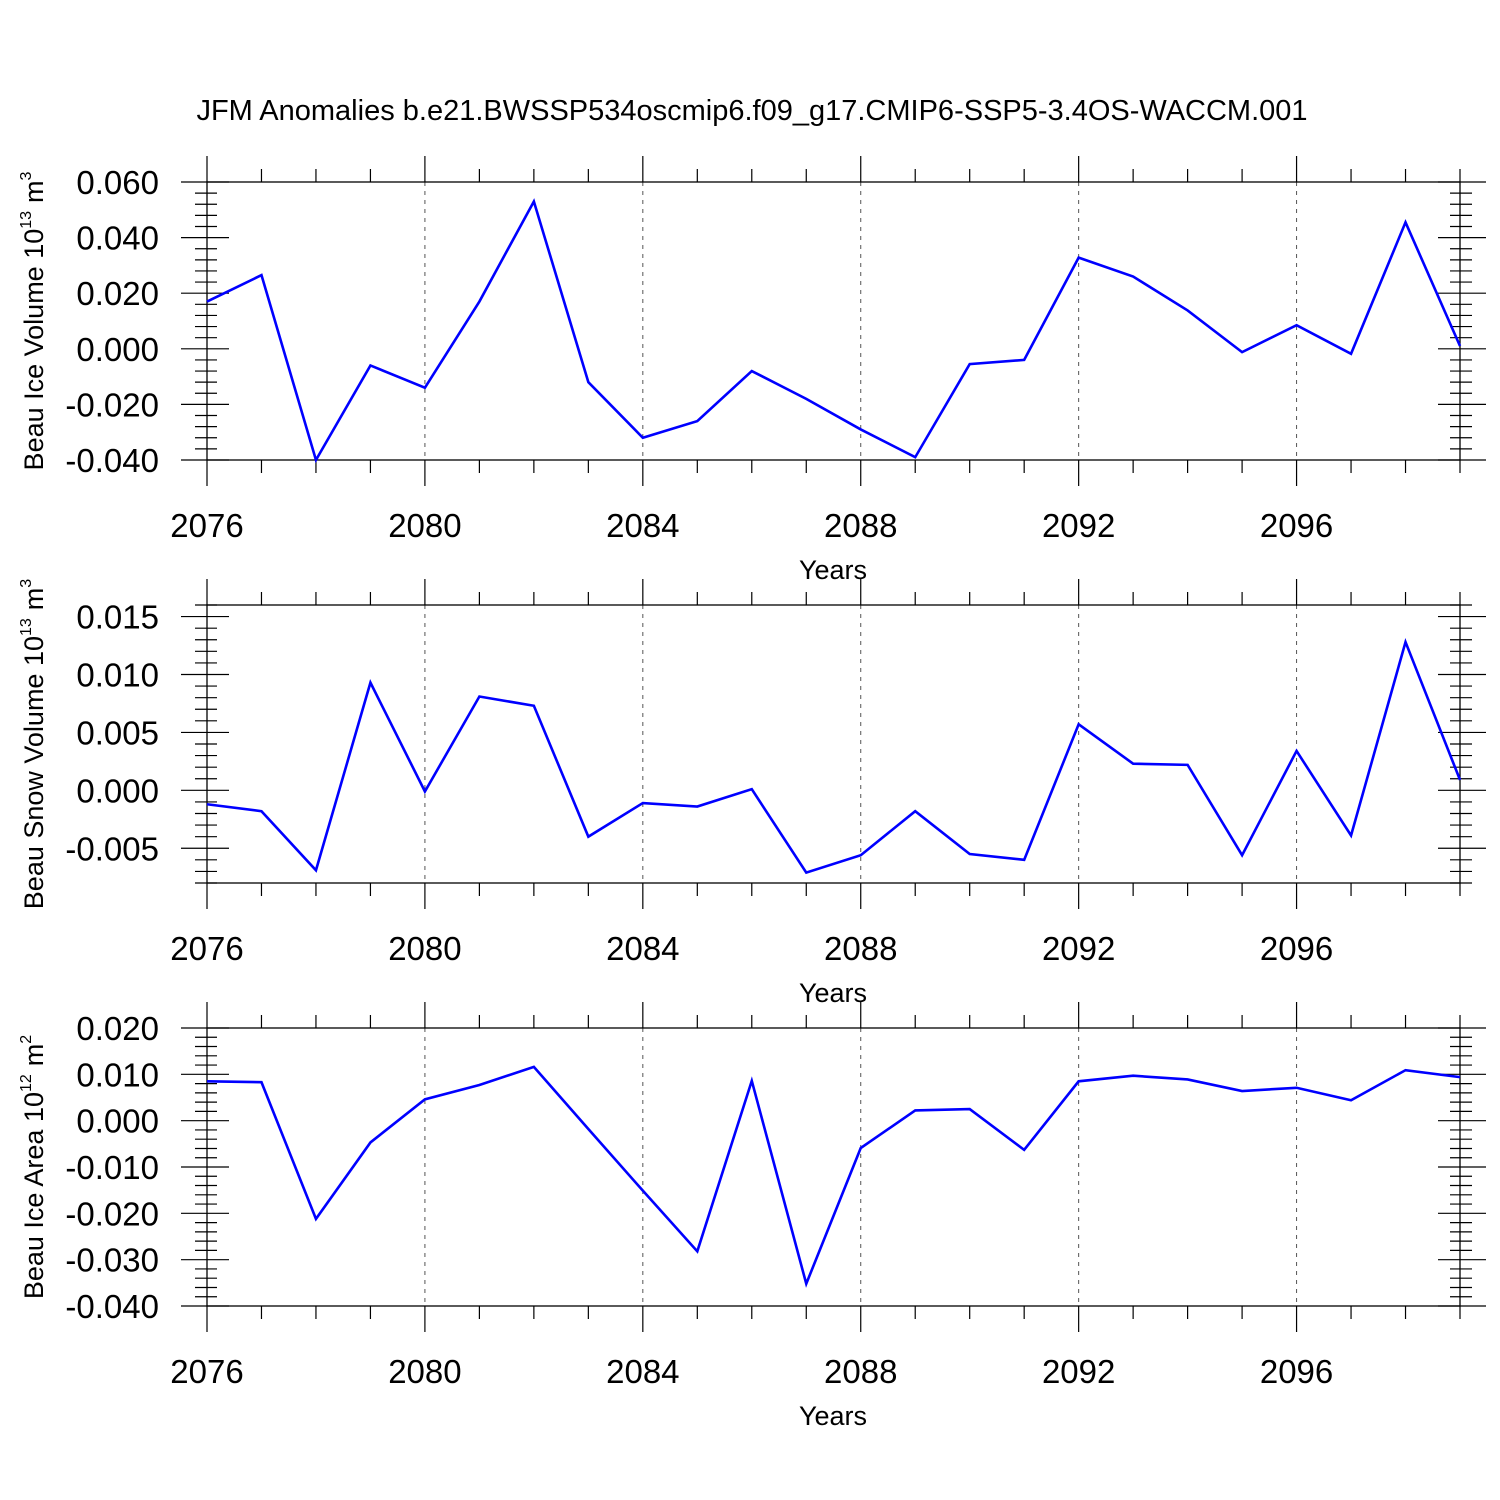 The image size is (1500, 1500). I want to click on y-axis-label-part: Beau Ice Area 10, so click(34, 1195).